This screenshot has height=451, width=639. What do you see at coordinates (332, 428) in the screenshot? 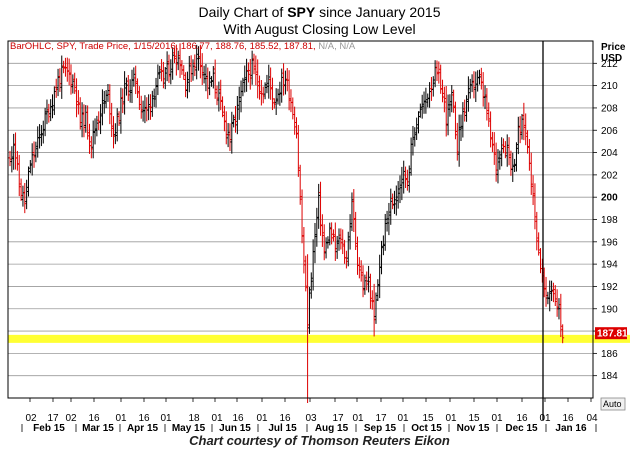
I see `month-label: Aug 15` at bounding box center [332, 428].